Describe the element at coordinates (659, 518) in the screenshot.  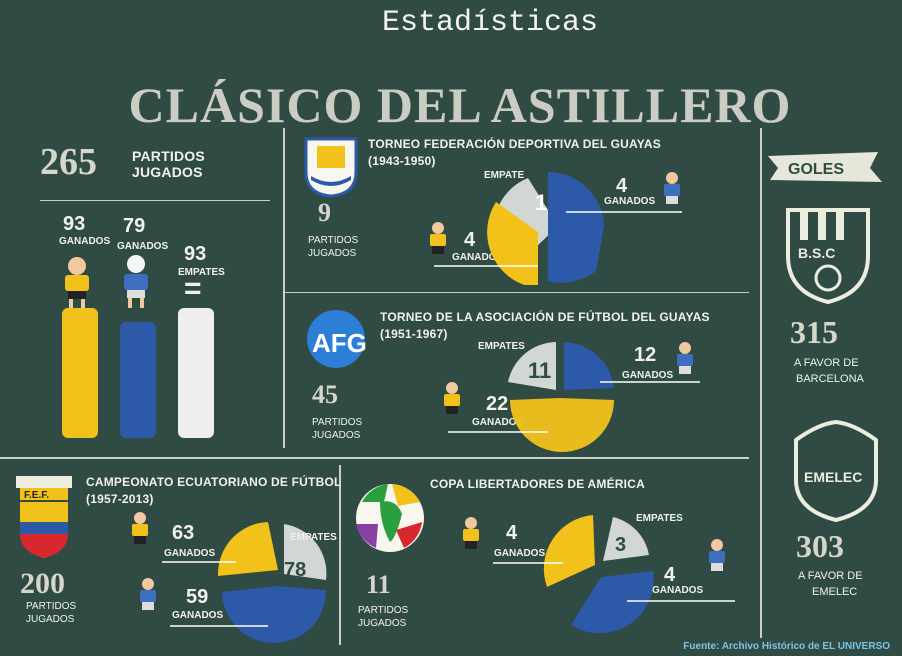
I see `libertadores-draw-label: EMPATES` at that location.